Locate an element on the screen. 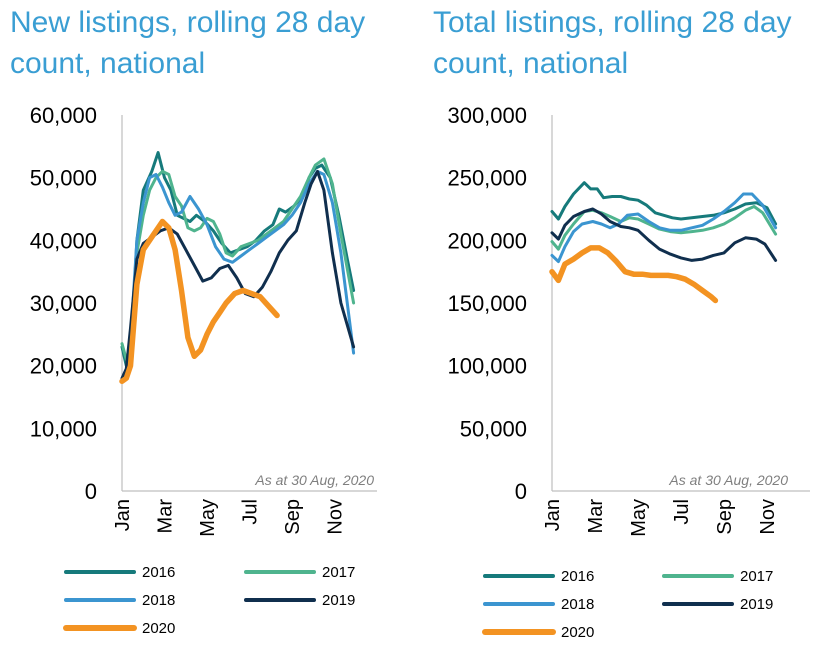 The width and height of the screenshot is (821, 657). y-tick-label: 200,000 is located at coordinates (487, 240).